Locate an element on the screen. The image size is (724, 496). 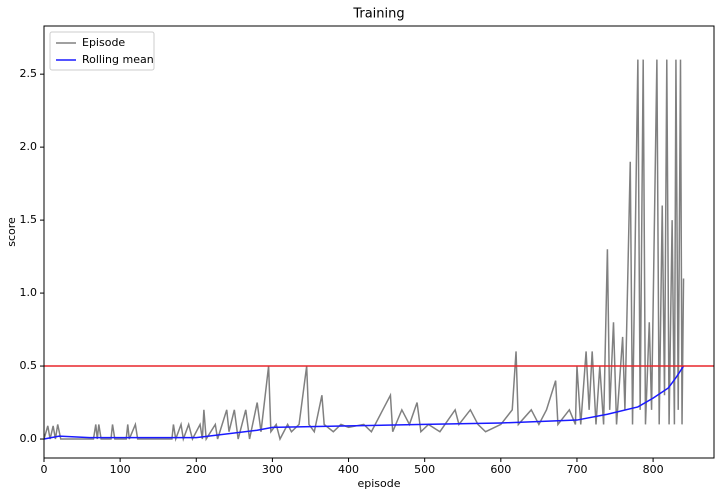
y-tick-label: 0.5 is located at coordinates (29, 365).